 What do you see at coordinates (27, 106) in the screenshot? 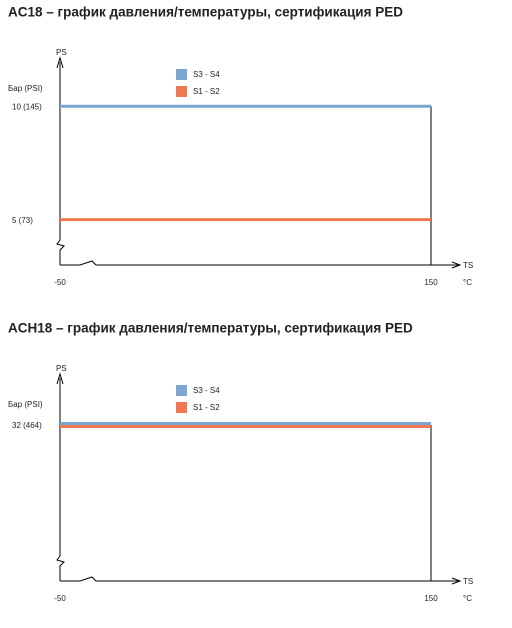
I see `y-tick-label: 10 (145)` at bounding box center [27, 106].